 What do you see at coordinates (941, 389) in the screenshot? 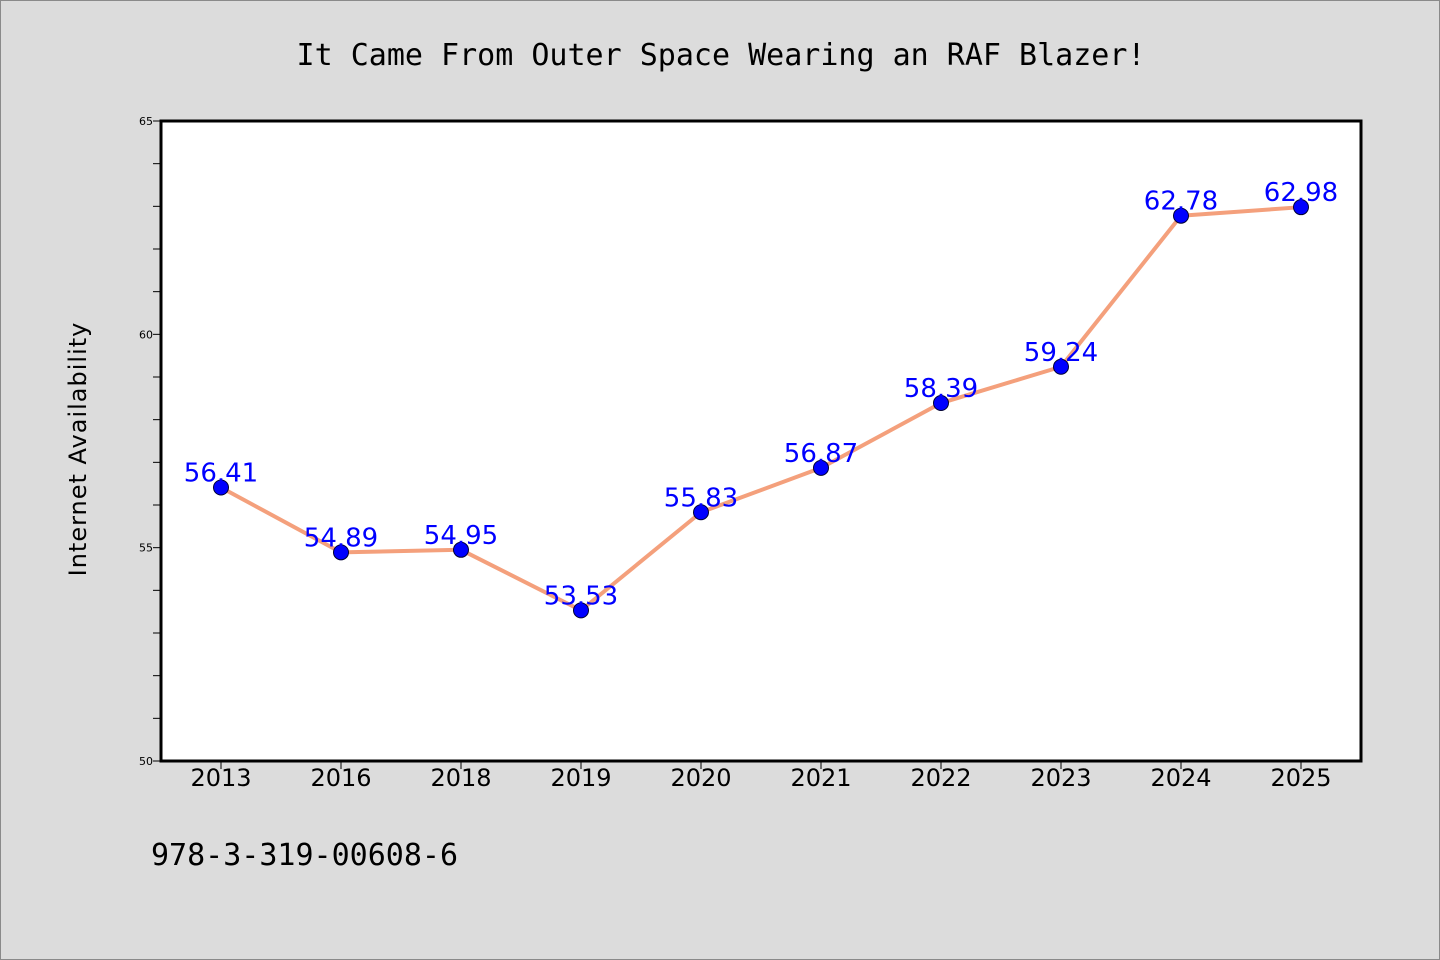
I see `data-label: 58.39` at bounding box center [941, 389].